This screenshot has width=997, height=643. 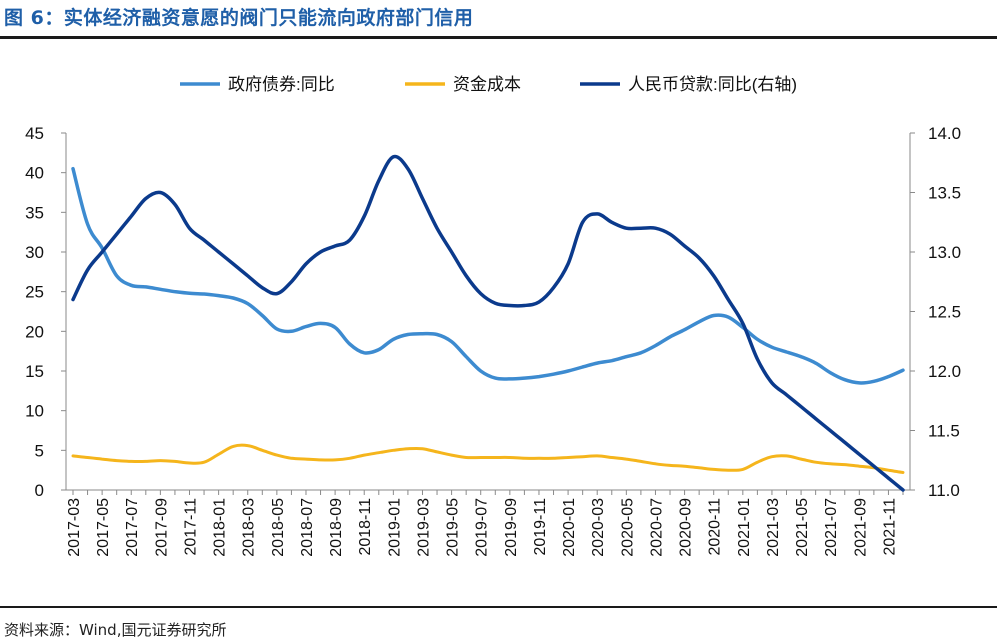 I want to click on x-tick-label: 2018-05, so click(x=278, y=527).